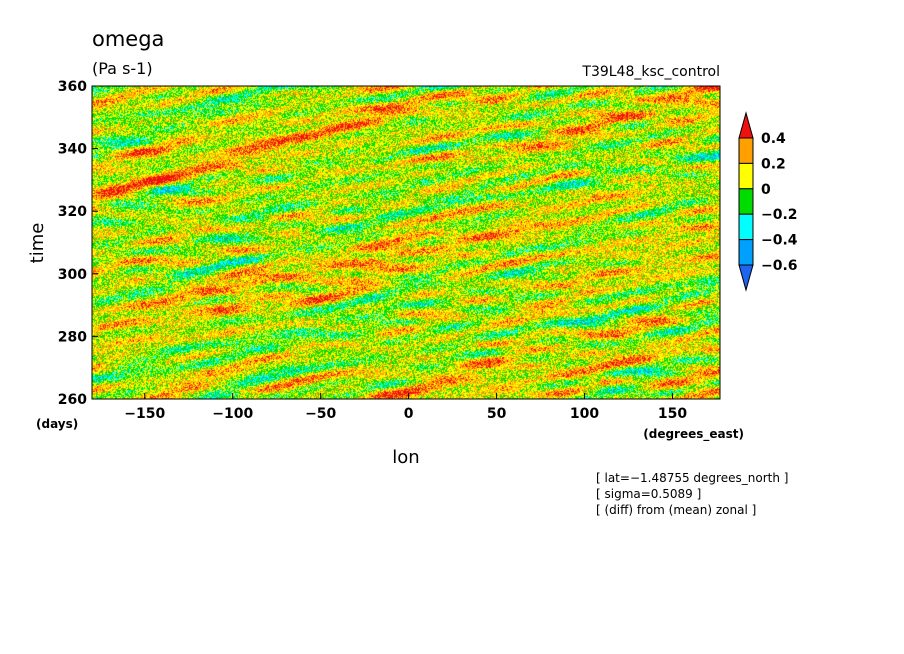  I want to click on x-tick-label: −50, so click(320, 414).